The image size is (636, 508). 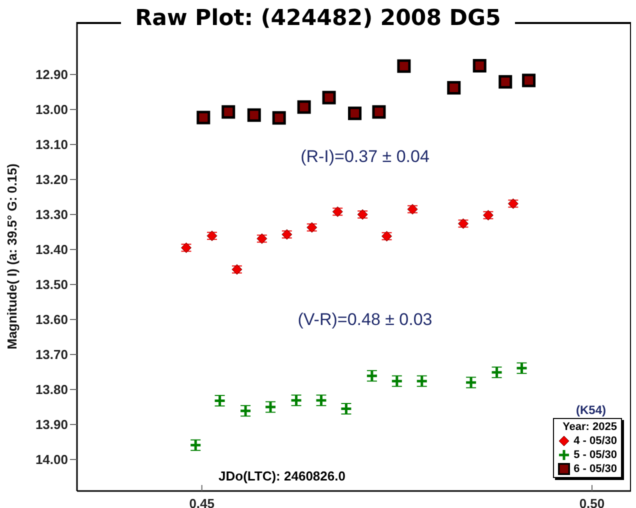 I want to click on legend-label: 6 - 05/30, so click(x=595, y=469).